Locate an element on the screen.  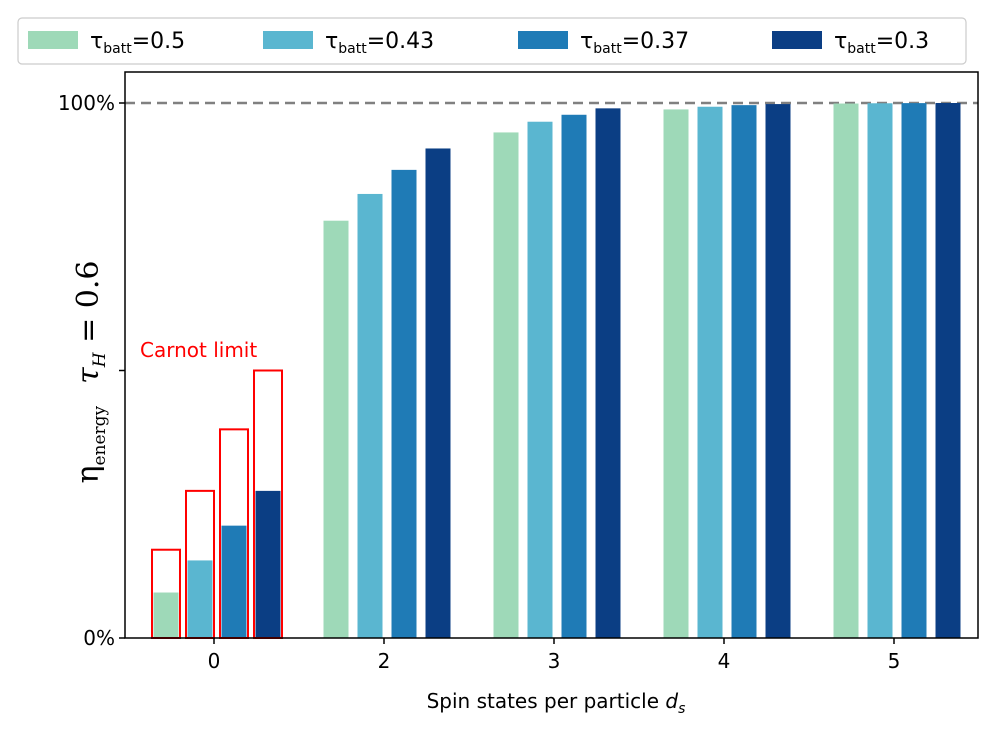
legend-item-1: τbatt=0.5 is located at coordinates (106, 43).